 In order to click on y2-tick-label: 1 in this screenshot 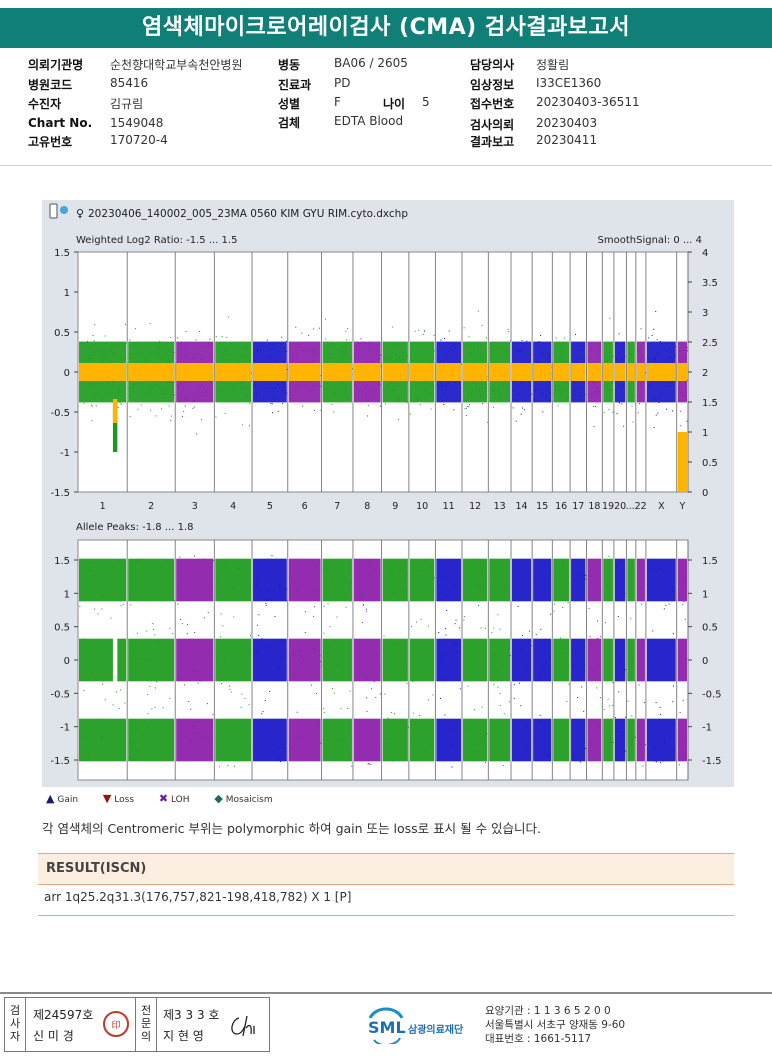, I will do `click(705, 433)`.